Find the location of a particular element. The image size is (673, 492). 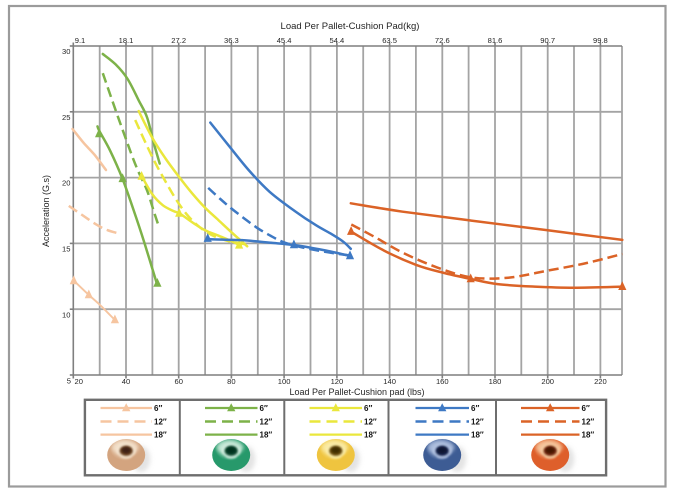

svg-text:Load Per Pallet-Cushion pad (l: Load Per Pallet-Cushion pad (lbs) is located at coordinates (356, 392).